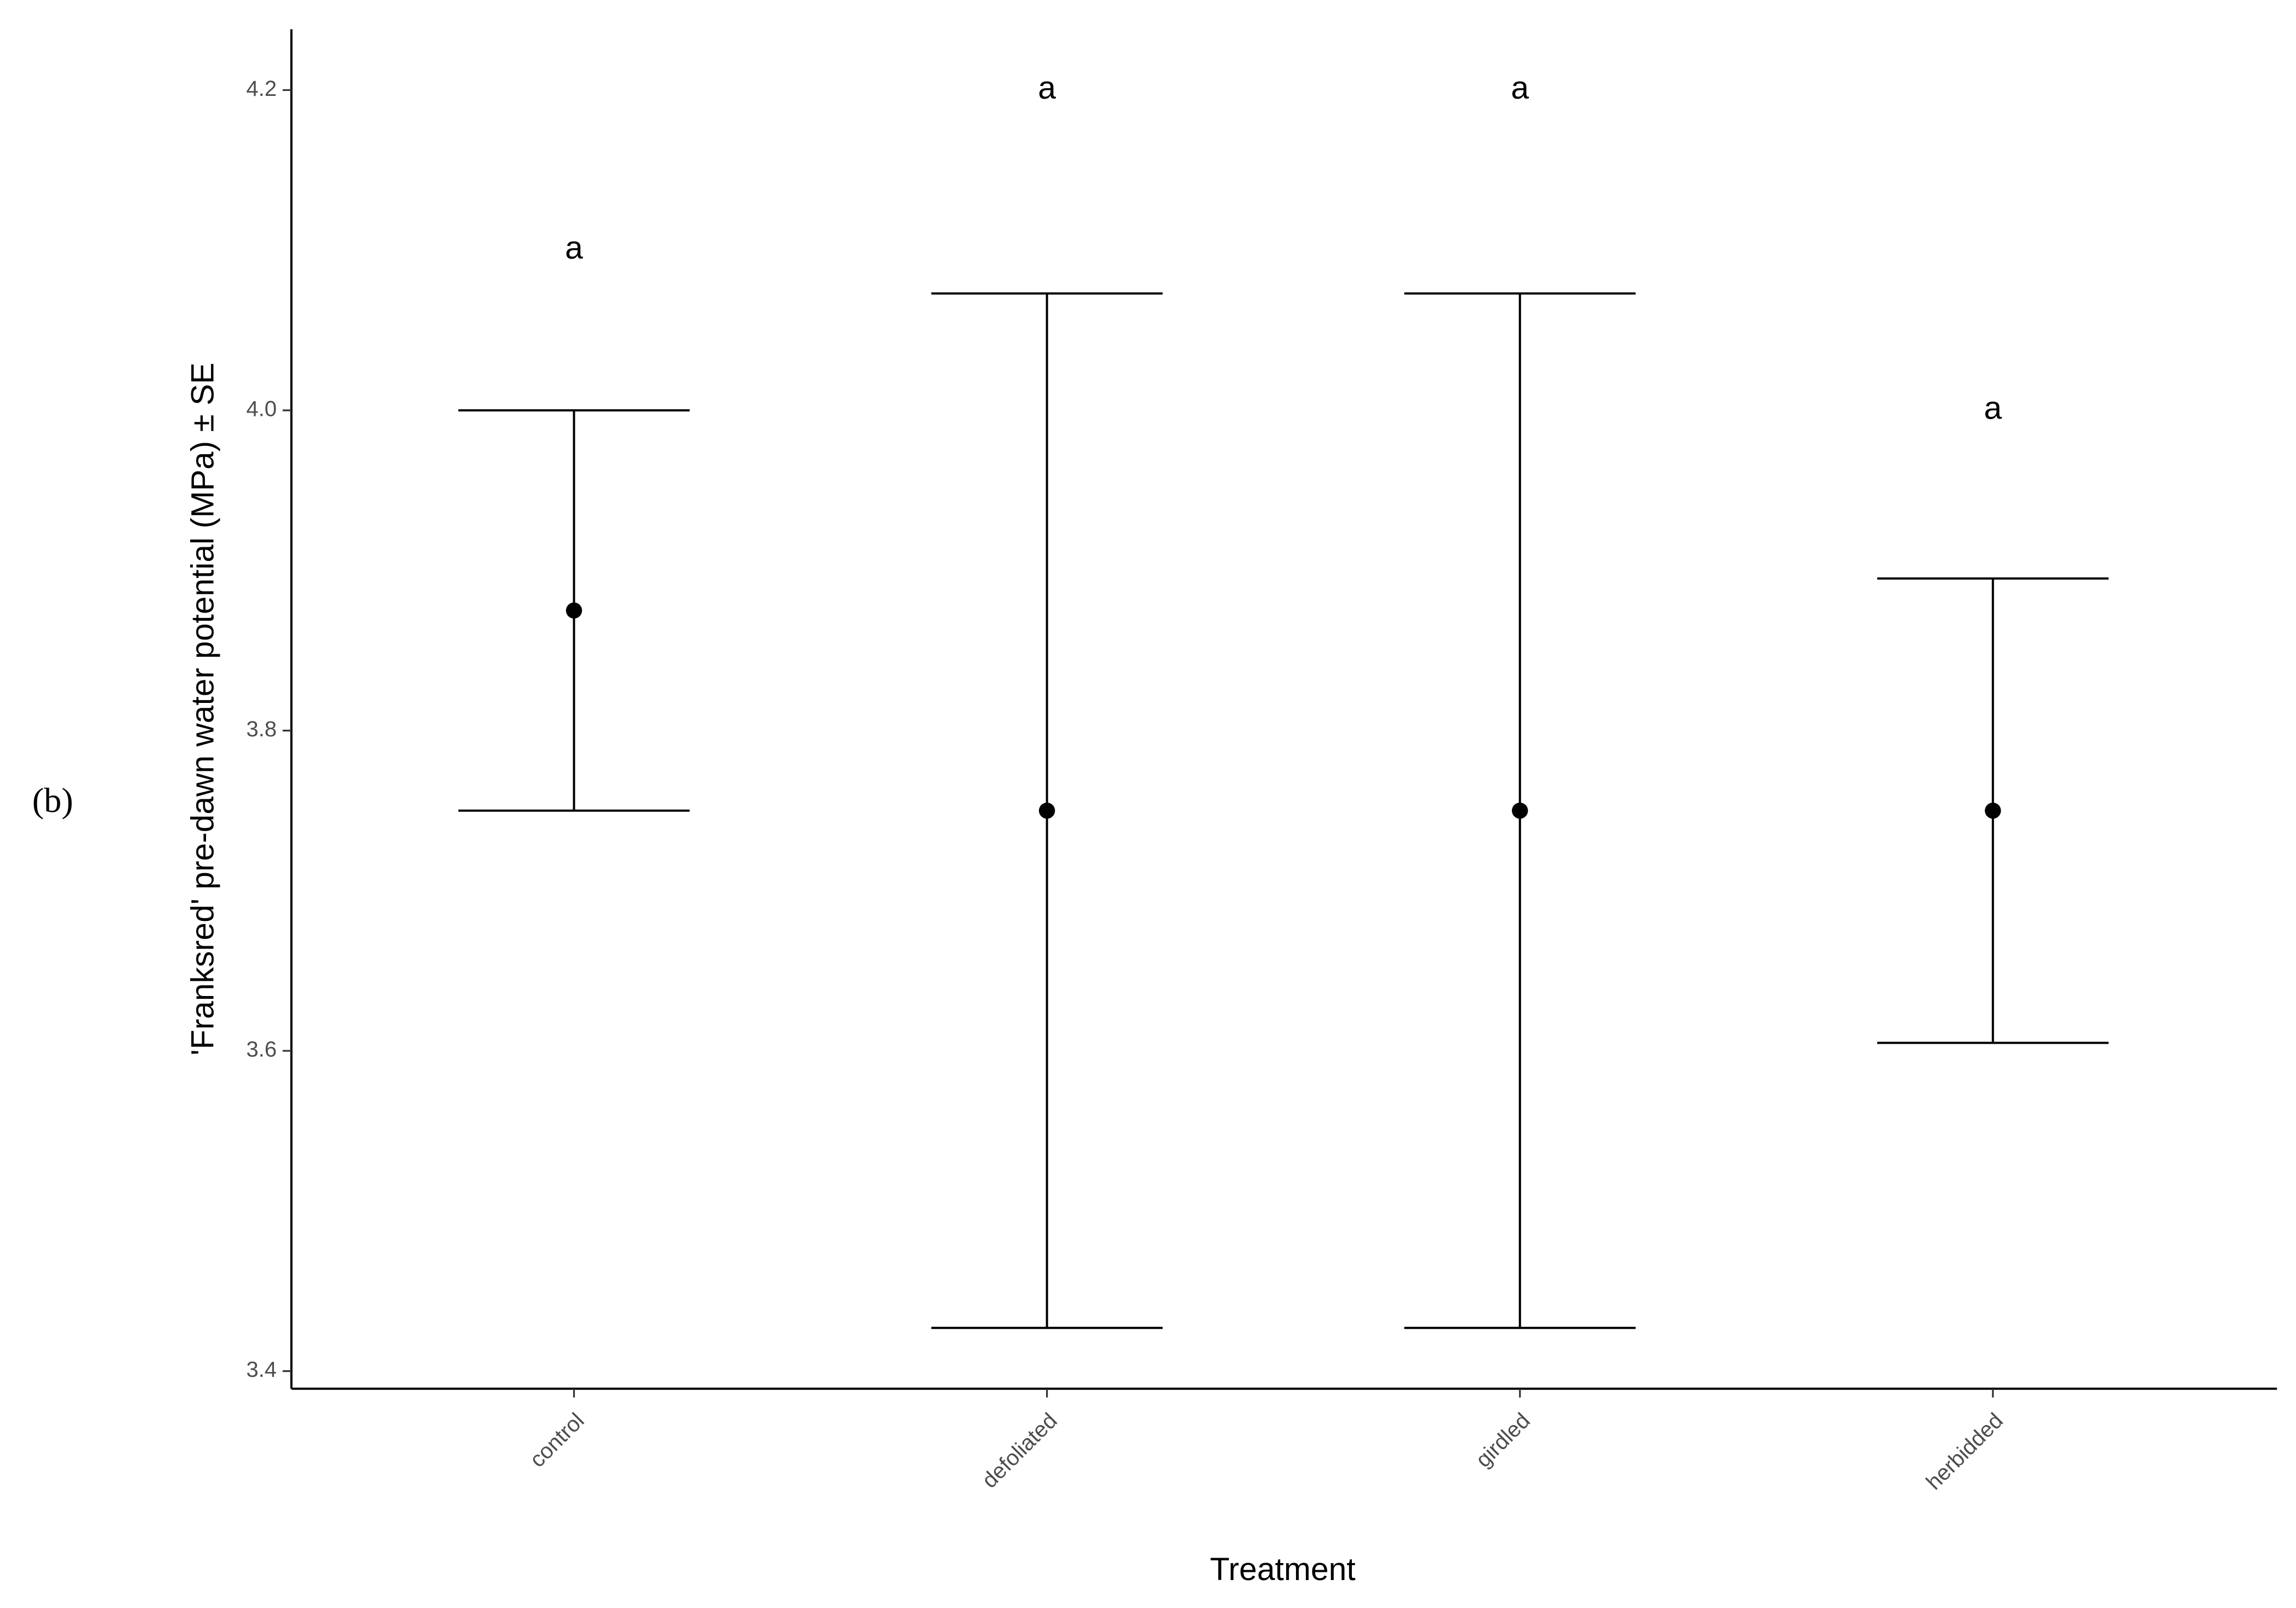 The image size is (2296, 1608). Describe the element at coordinates (261, 729) in the screenshot. I see `y-tick-label: 3.8` at that location.